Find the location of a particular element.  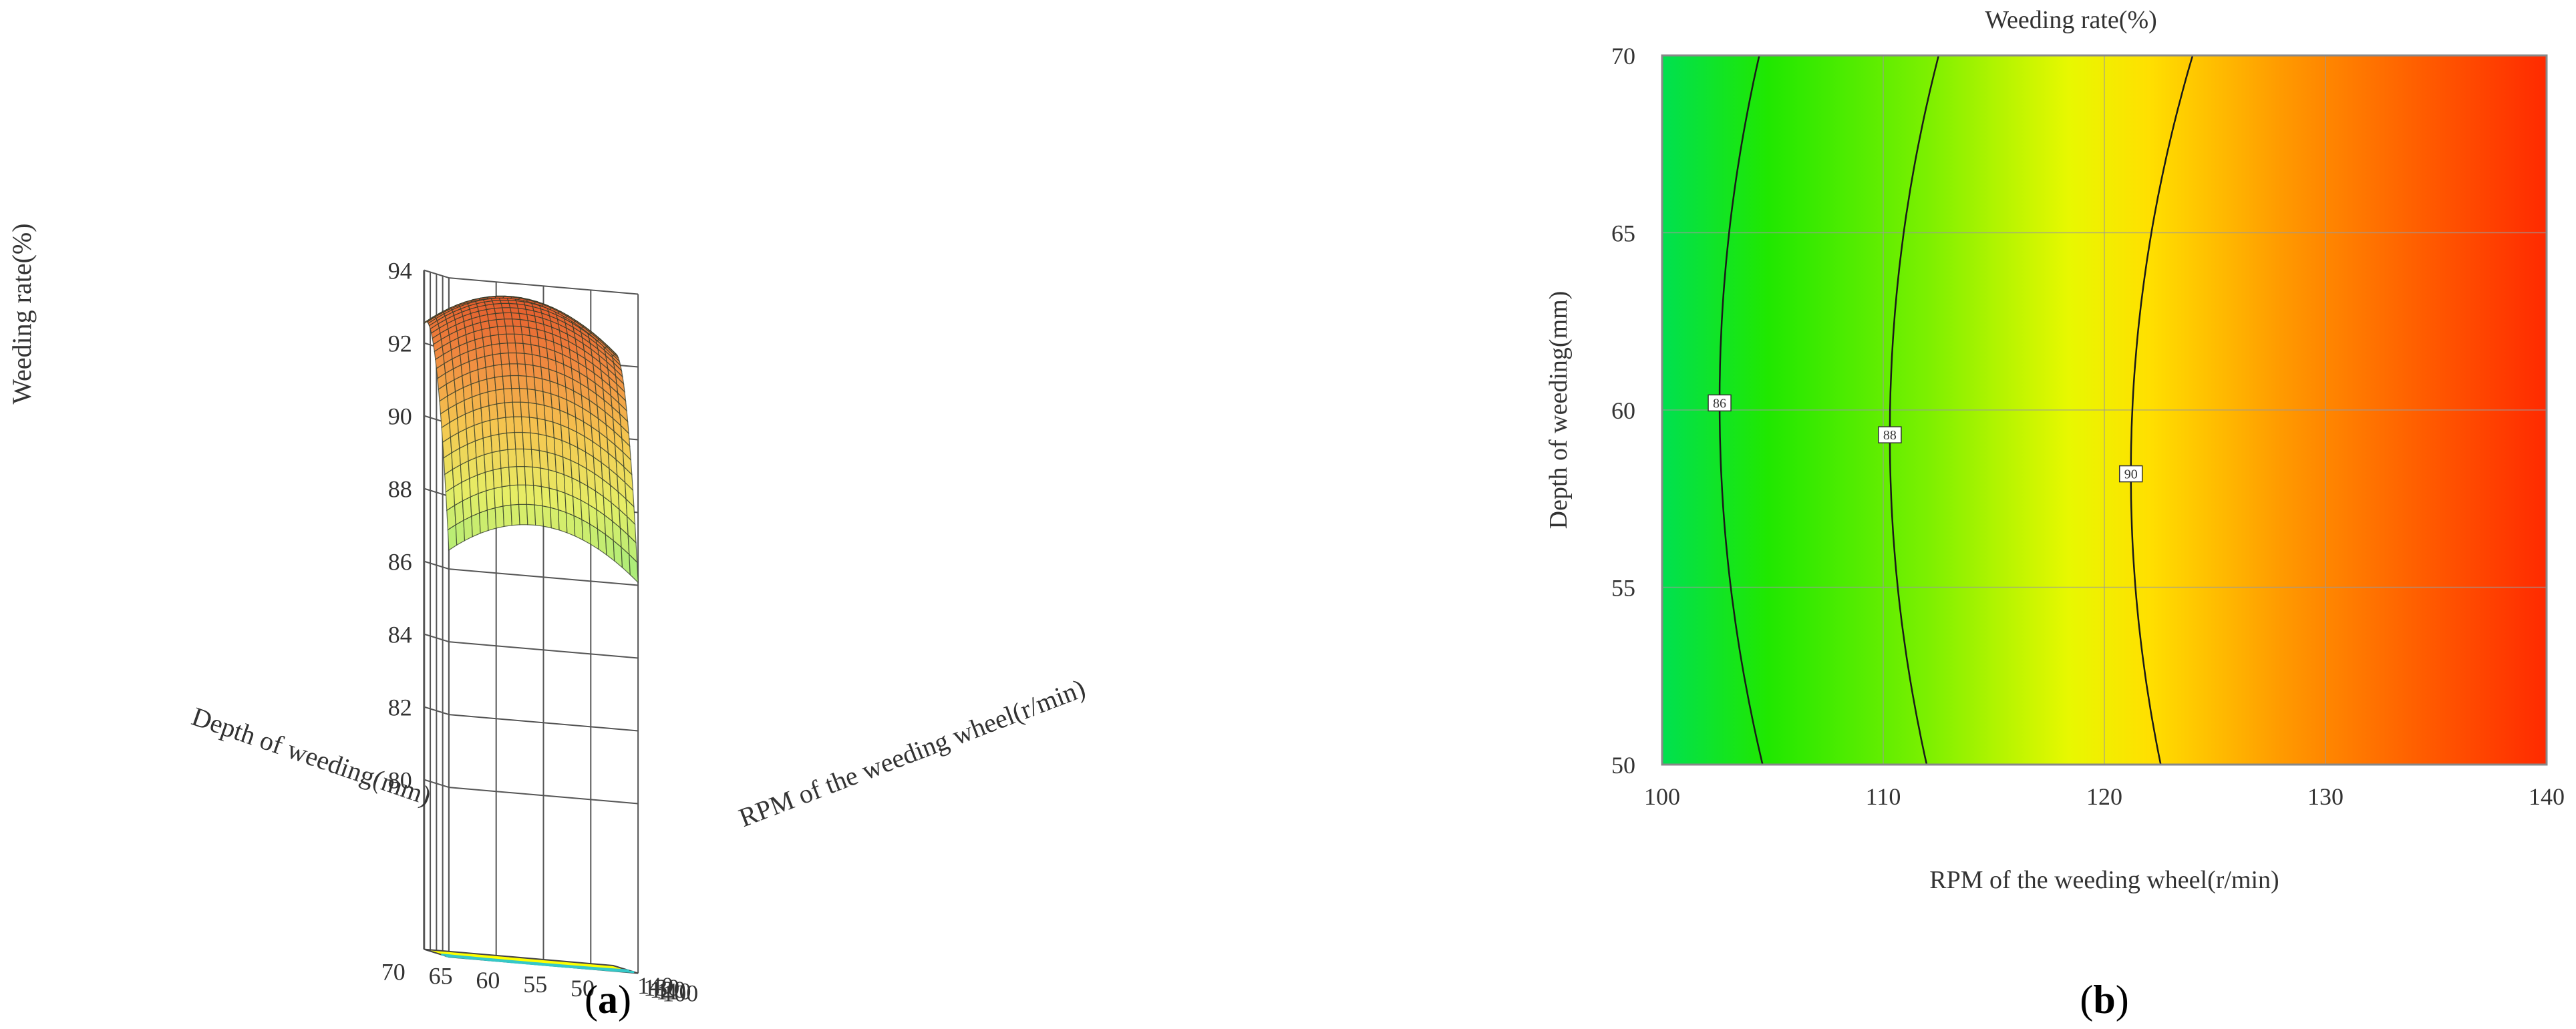

rpm-tick-label: 140 is located at coordinates (655, 985).